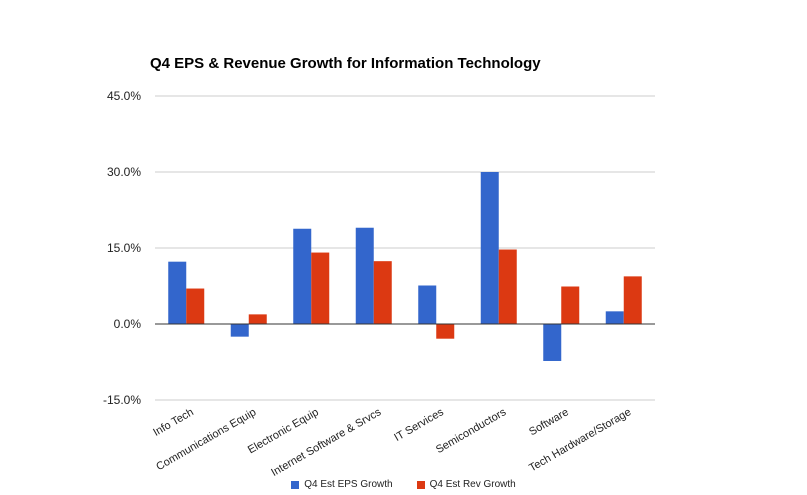 The image size is (807, 495). Describe the element at coordinates (472, 484) in the screenshot. I see `legend-label-rev: Q4 Est Rev Growth` at that location.